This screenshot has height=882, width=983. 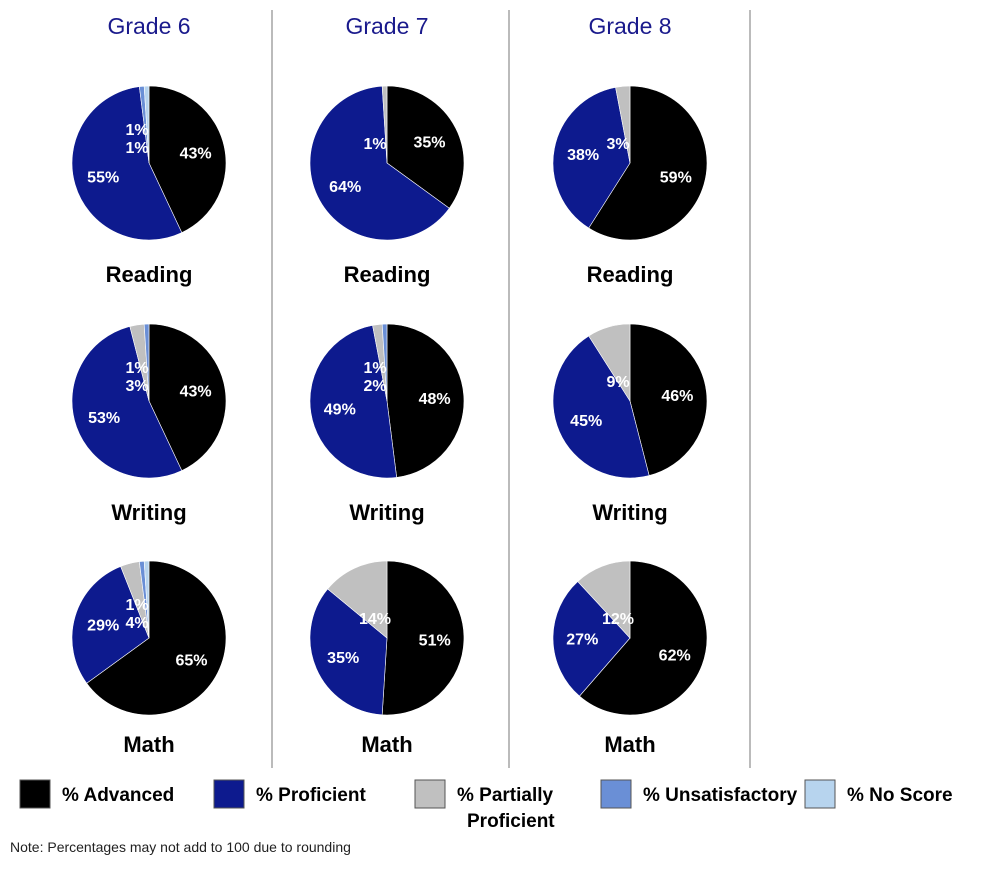 What do you see at coordinates (629, 26) in the screenshot?
I see `grade-title: Grade 8` at bounding box center [629, 26].